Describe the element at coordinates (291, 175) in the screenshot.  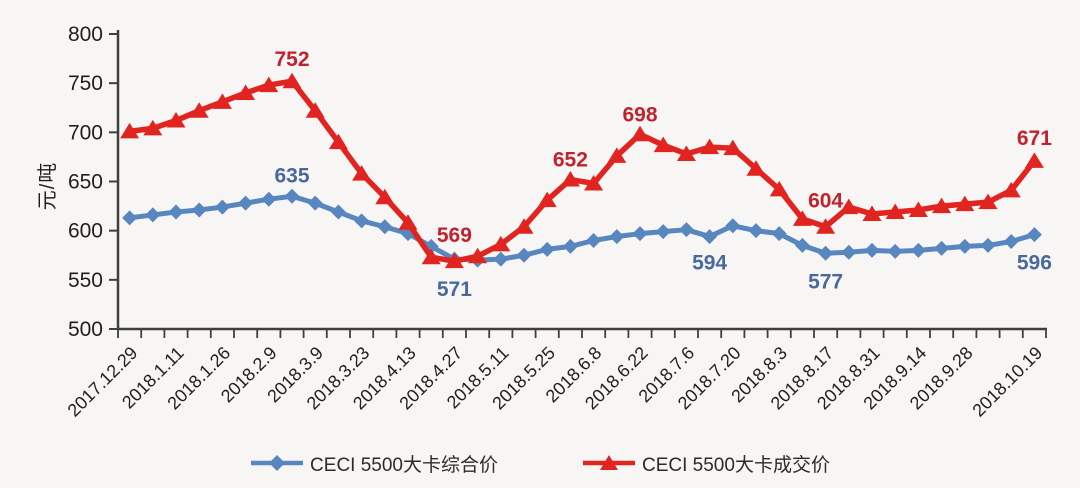
I see `data-point-label: 635` at that location.